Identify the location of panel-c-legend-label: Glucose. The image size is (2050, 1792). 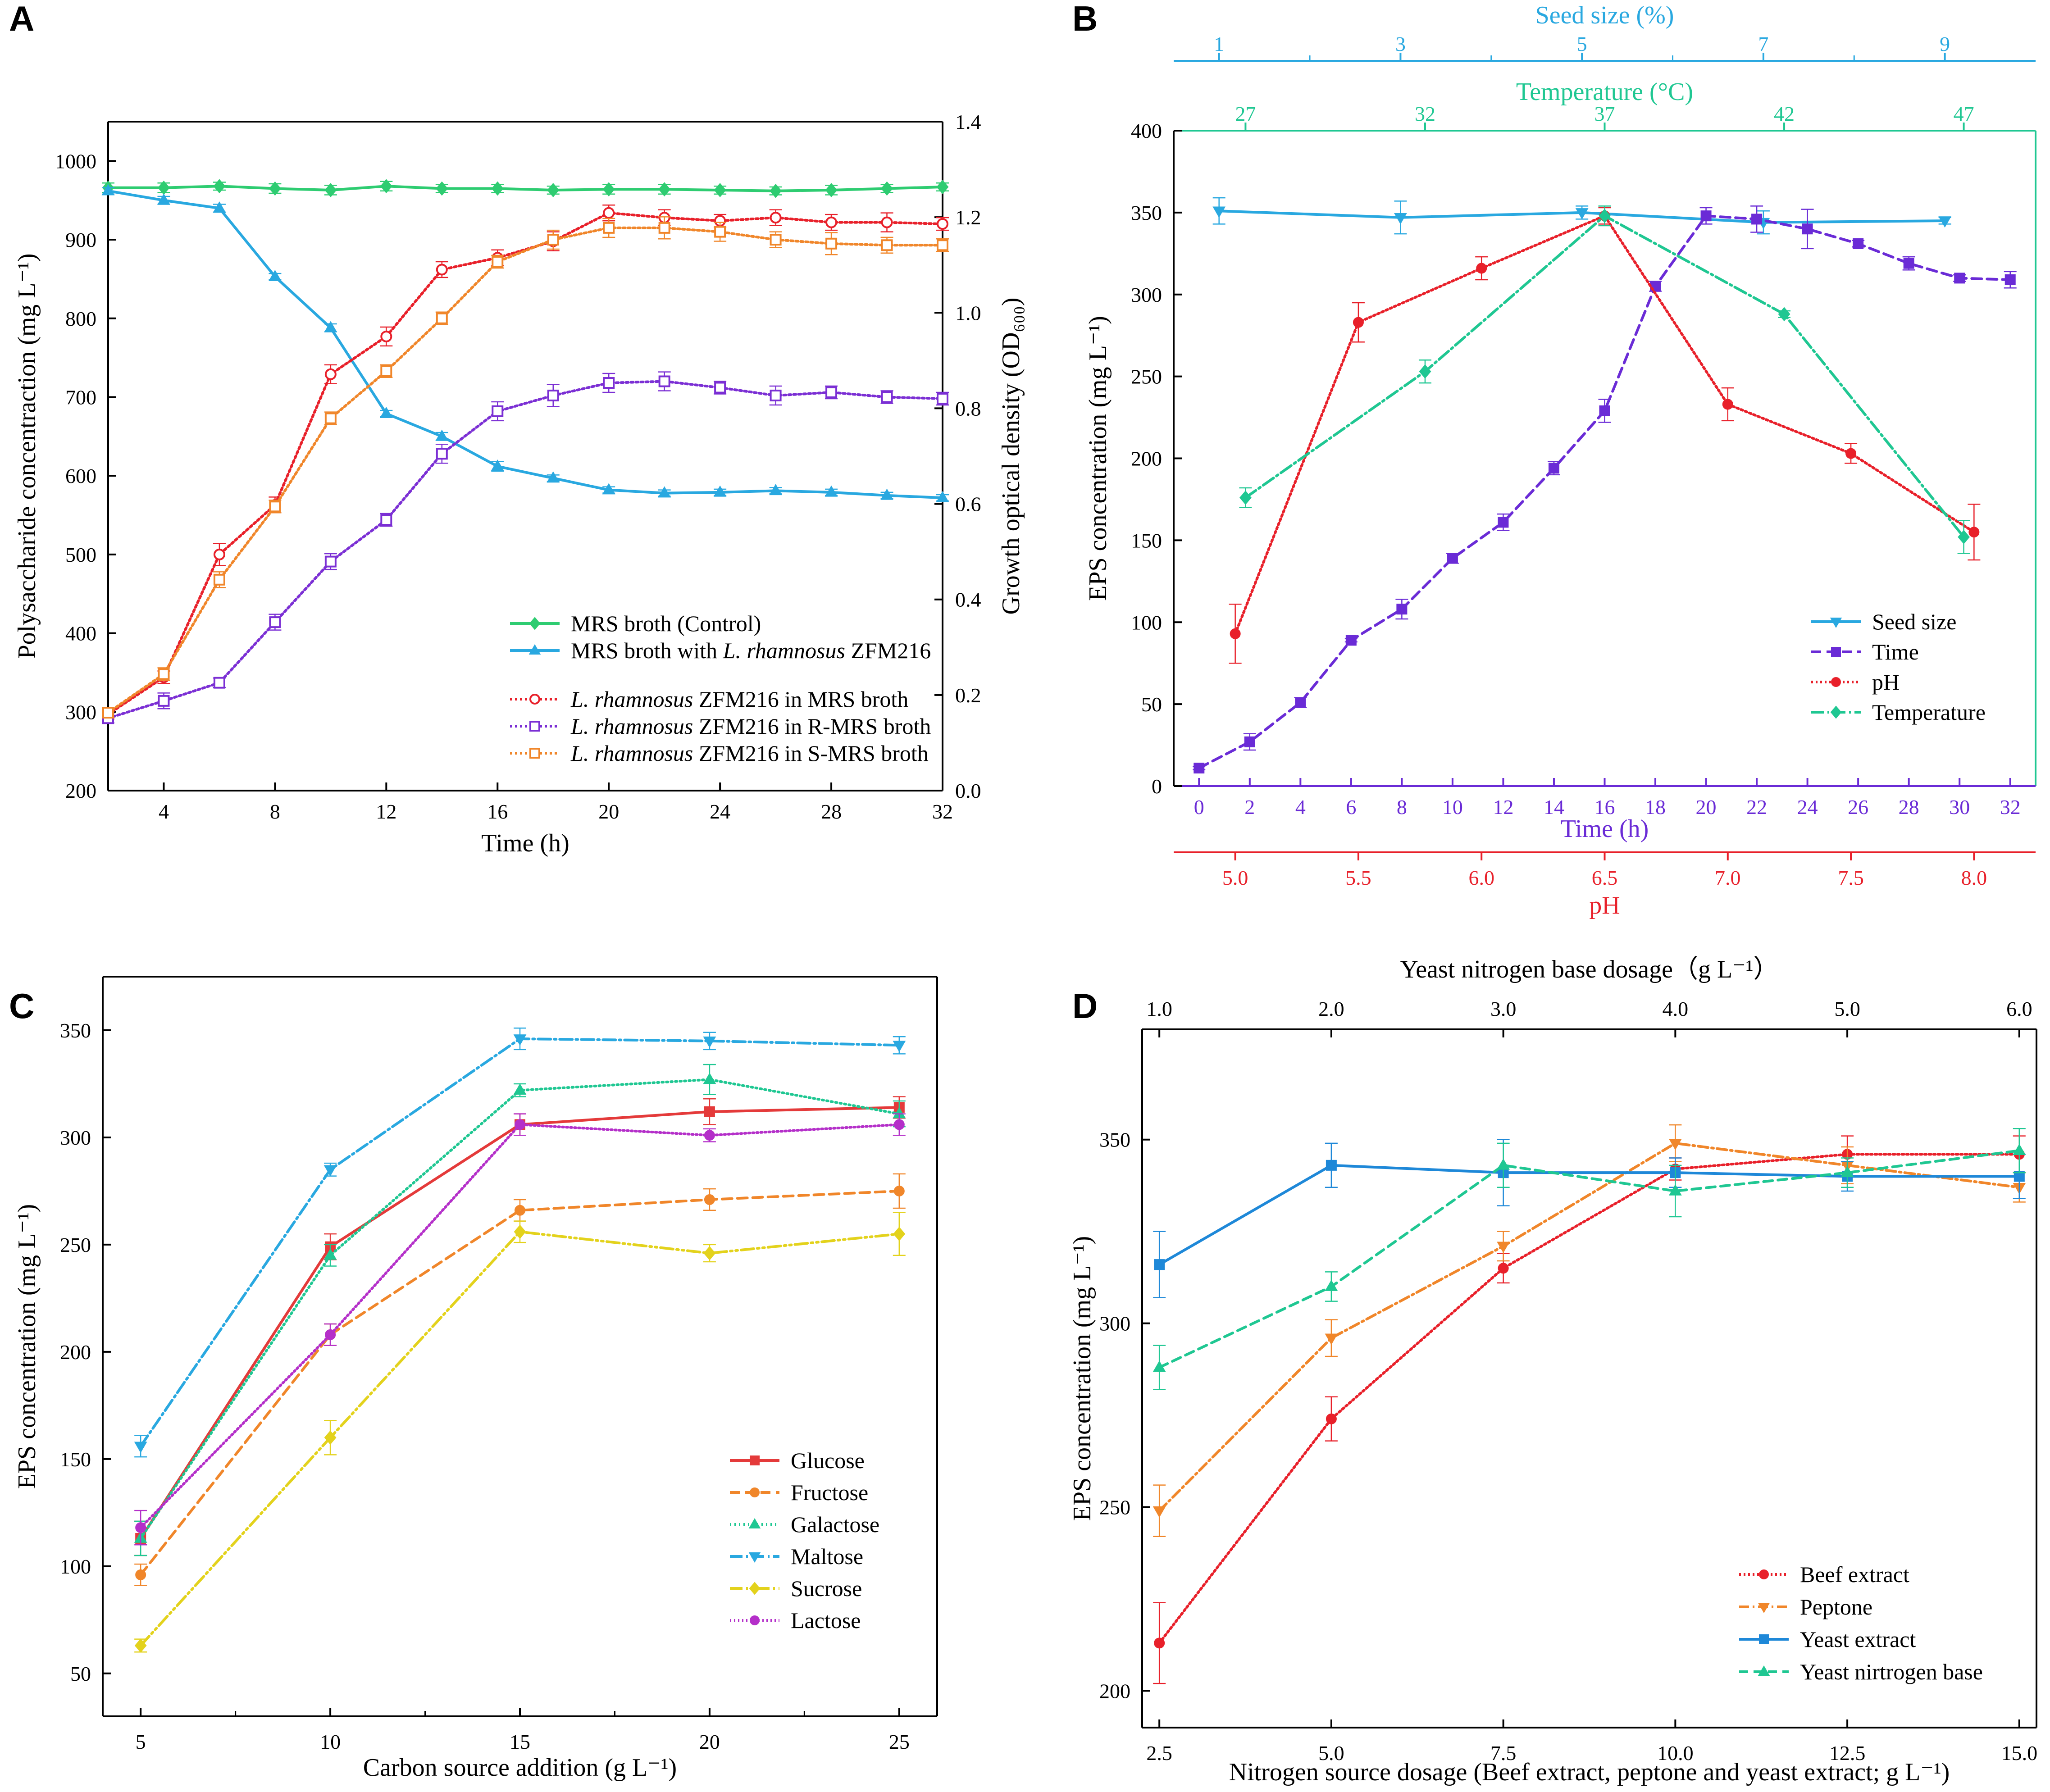
(828, 1461).